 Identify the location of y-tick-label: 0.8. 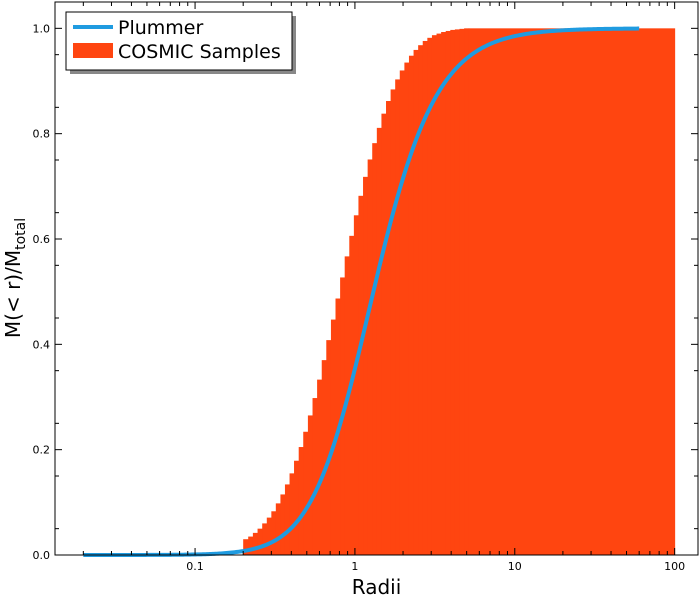
(42, 134).